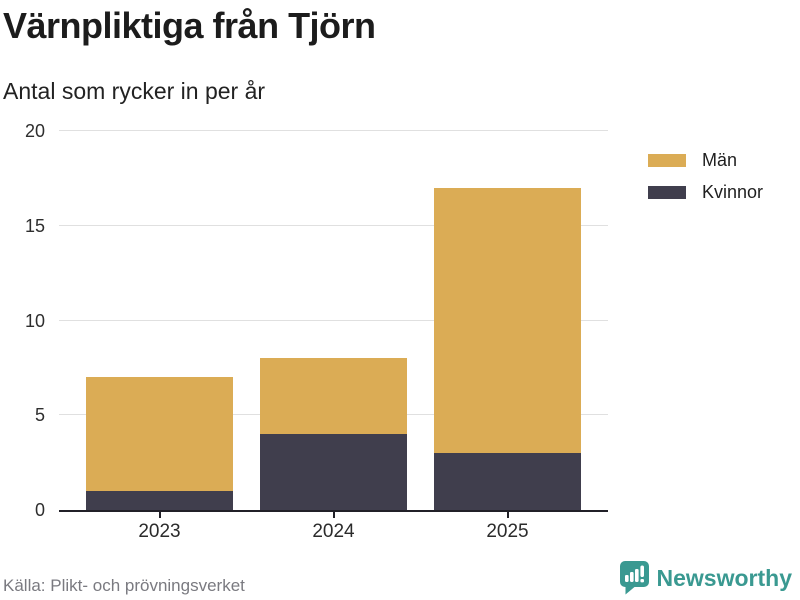  I want to click on x-tick-label-2023: 2023, so click(159, 531).